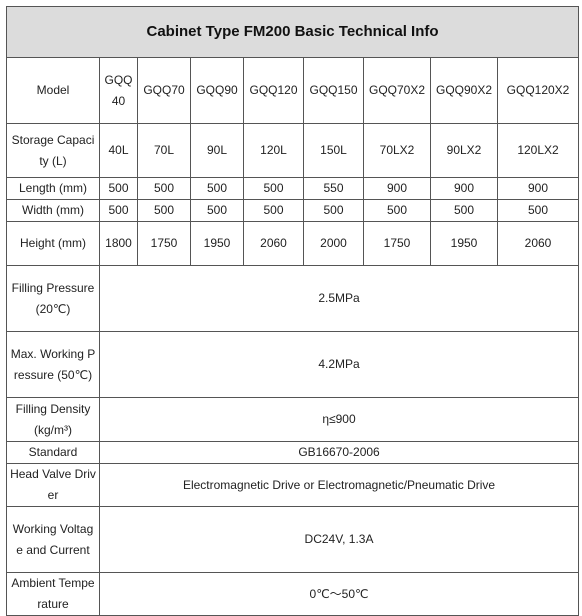 This screenshot has width=582, height=616. What do you see at coordinates (53, 364) in the screenshot?
I see `max-working-pressure-label: Max. Working Pressure (50℃)` at bounding box center [53, 364].